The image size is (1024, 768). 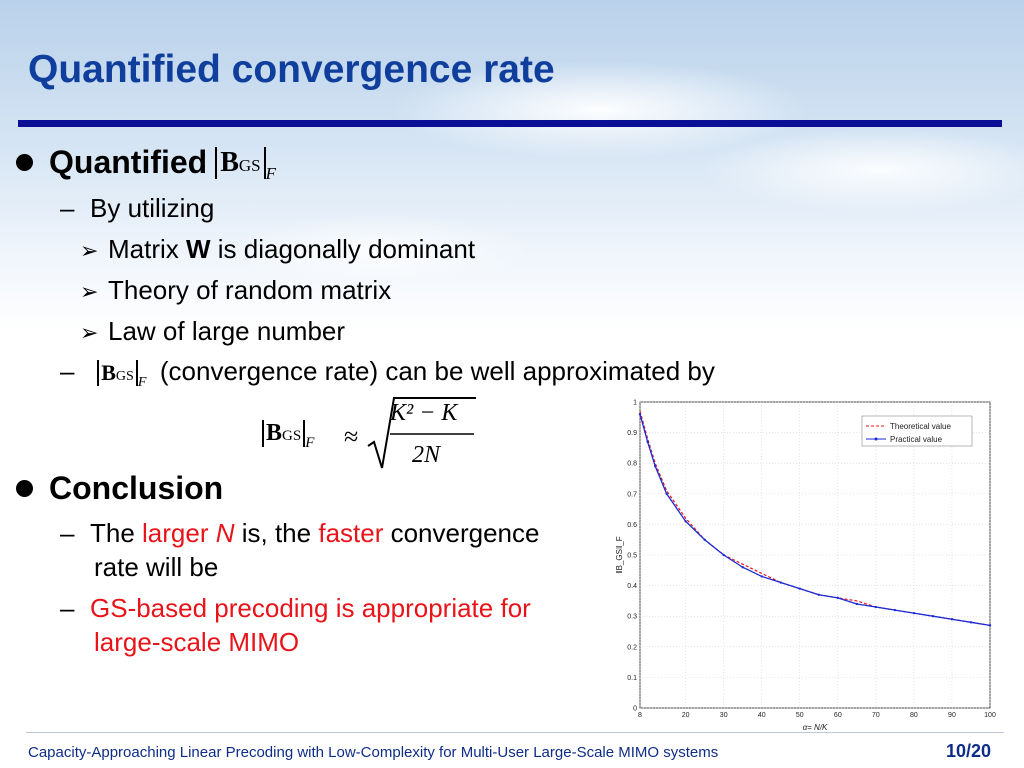 What do you see at coordinates (142, 382) in the screenshot?
I see `norm-f-inline: F` at bounding box center [142, 382].